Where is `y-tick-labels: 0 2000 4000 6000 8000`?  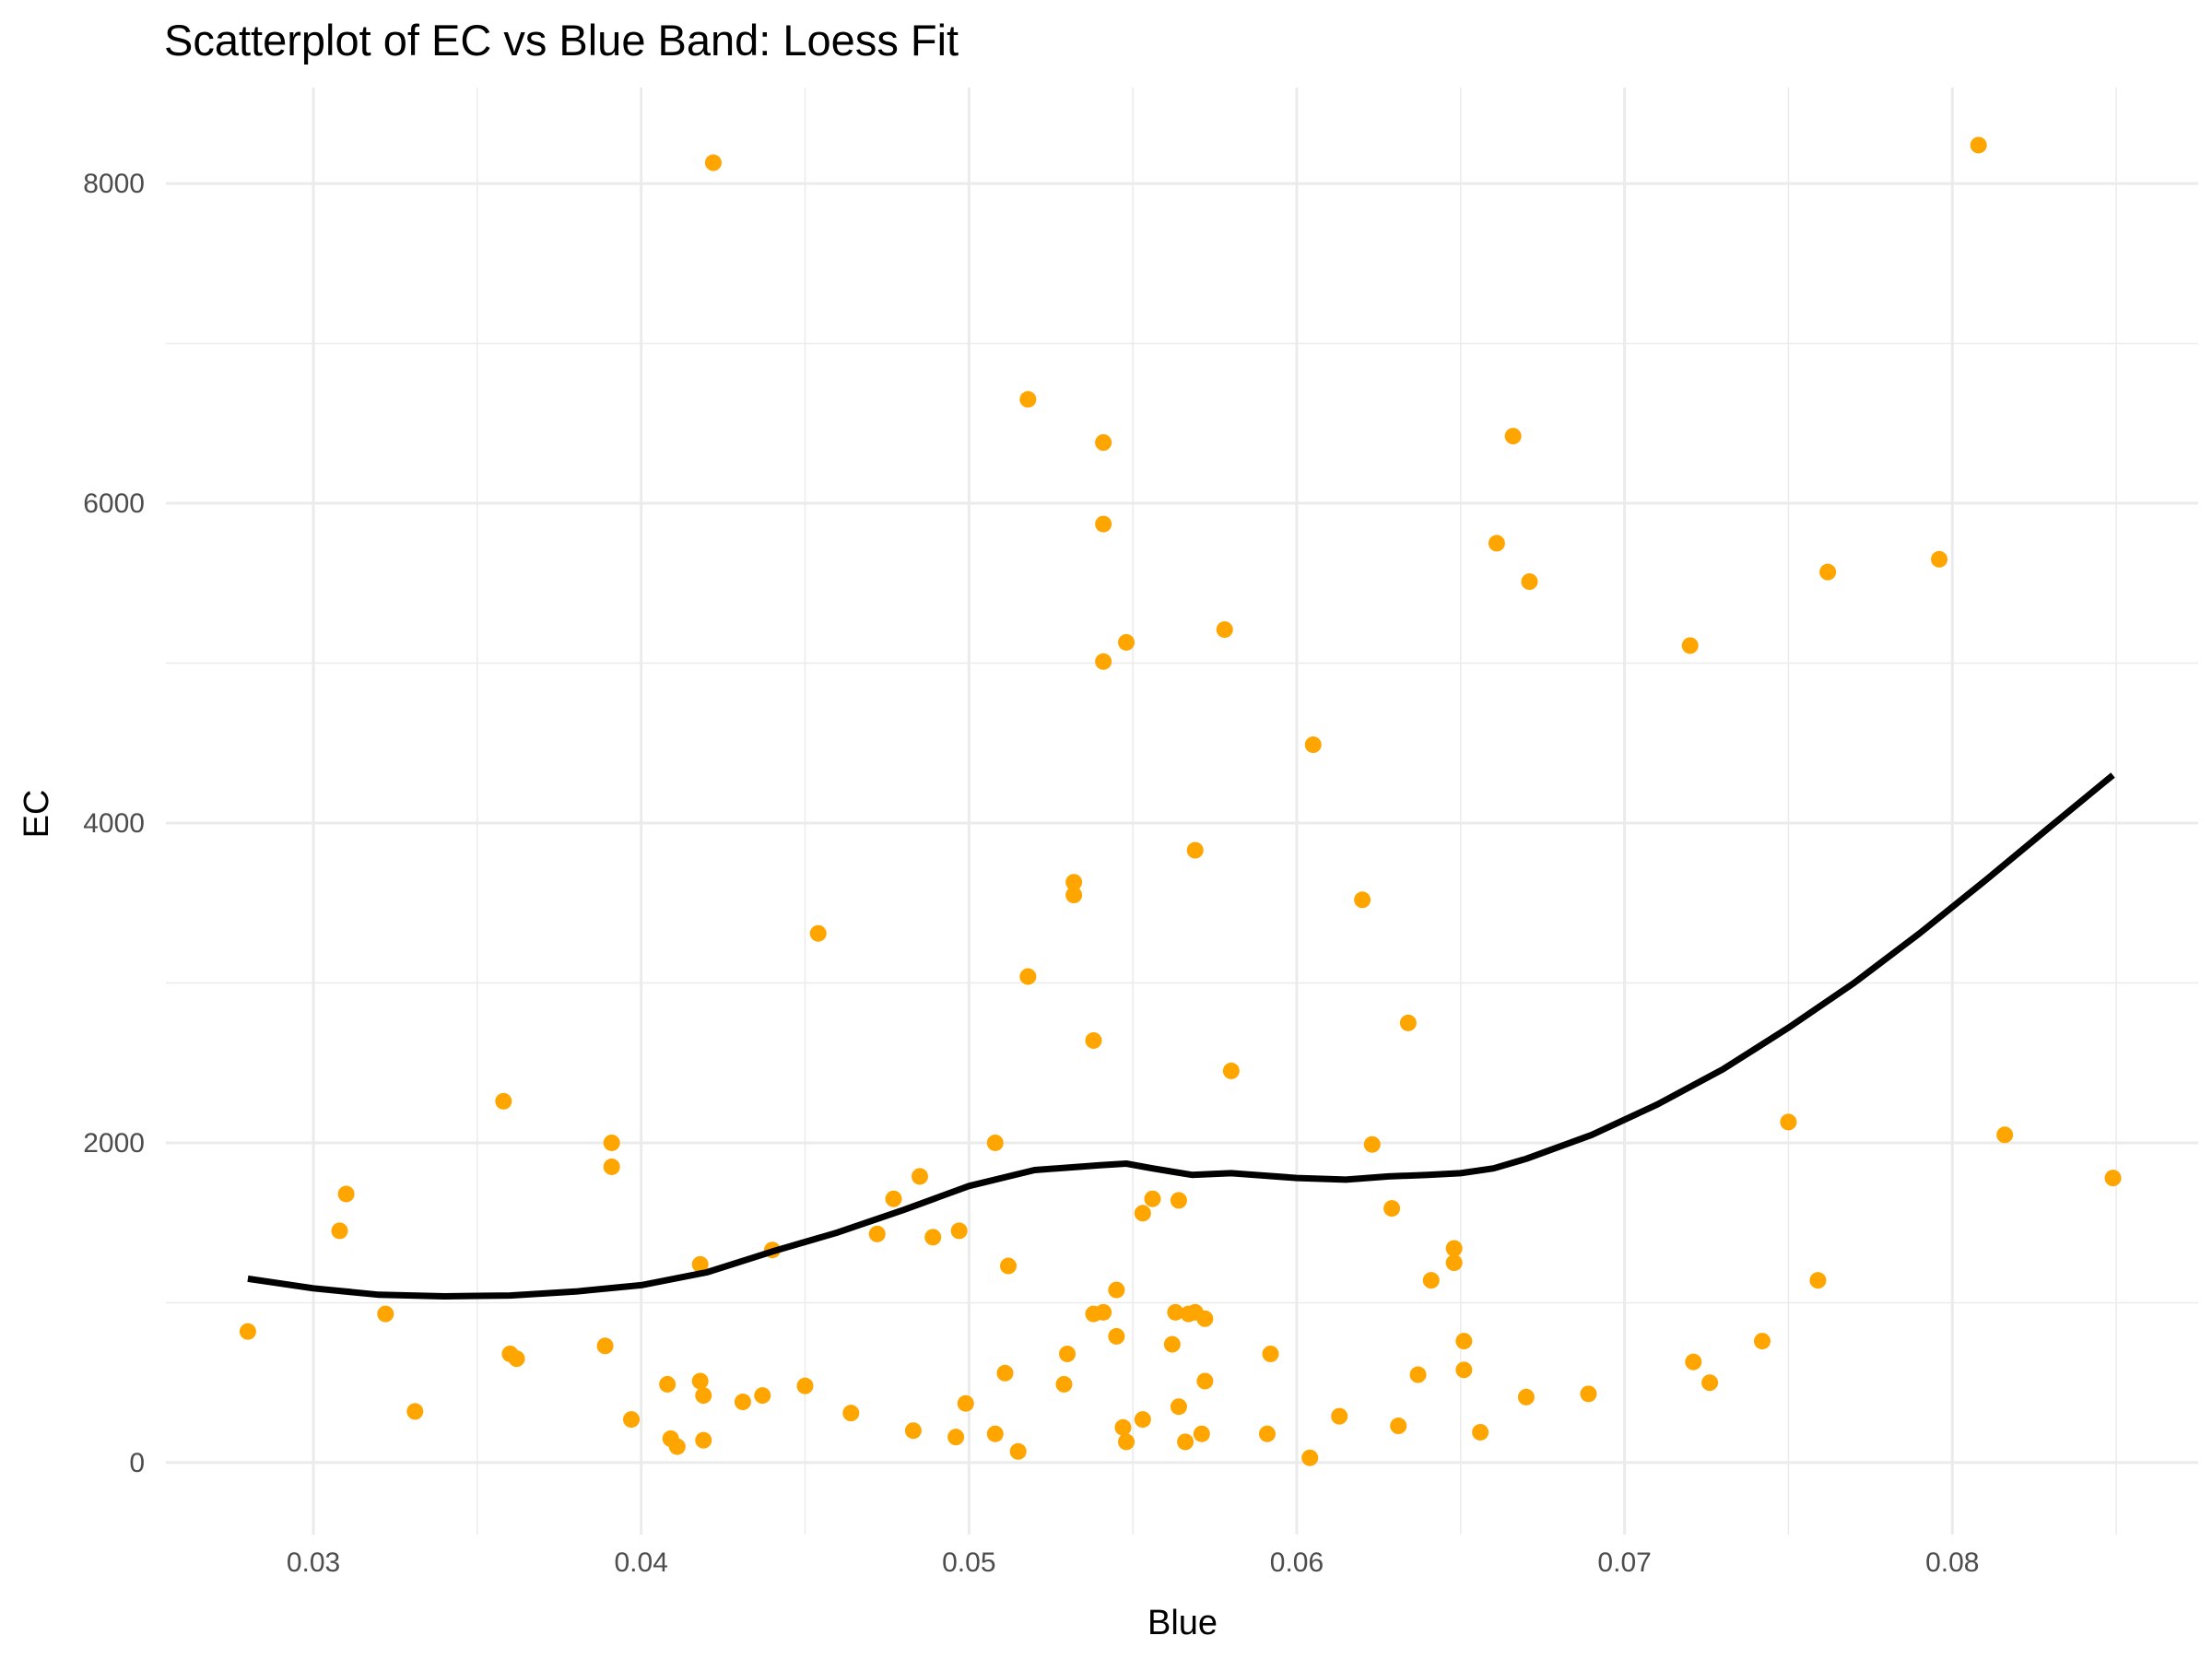
y-tick-labels: 0 2000 4000 6000 8000 is located at coordinates (114, 823).